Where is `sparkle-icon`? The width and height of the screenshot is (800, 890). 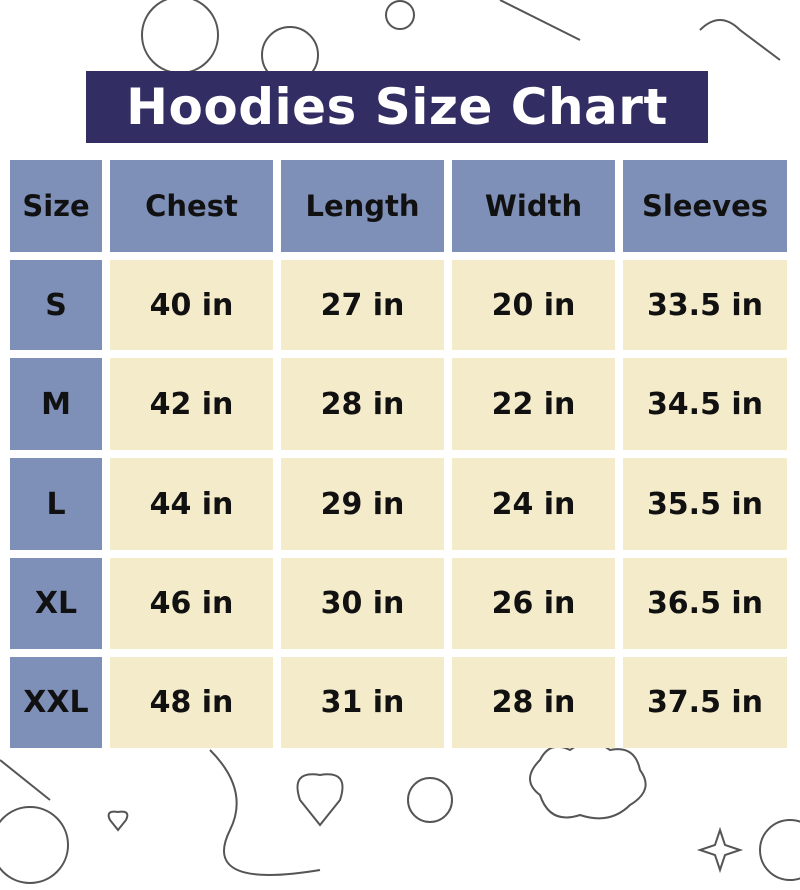
sparkle-icon is located at coordinates (720, 850).